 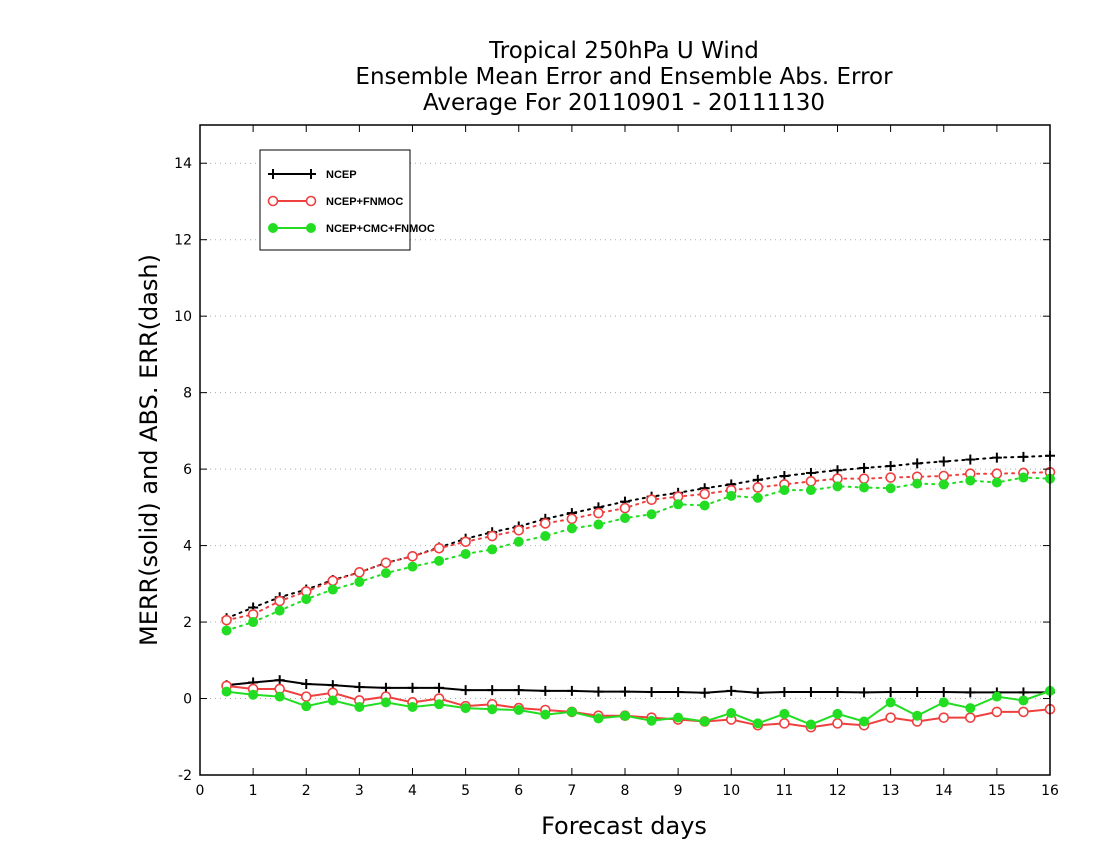 I want to click on y-tick-label: 10, so click(x=183, y=317).